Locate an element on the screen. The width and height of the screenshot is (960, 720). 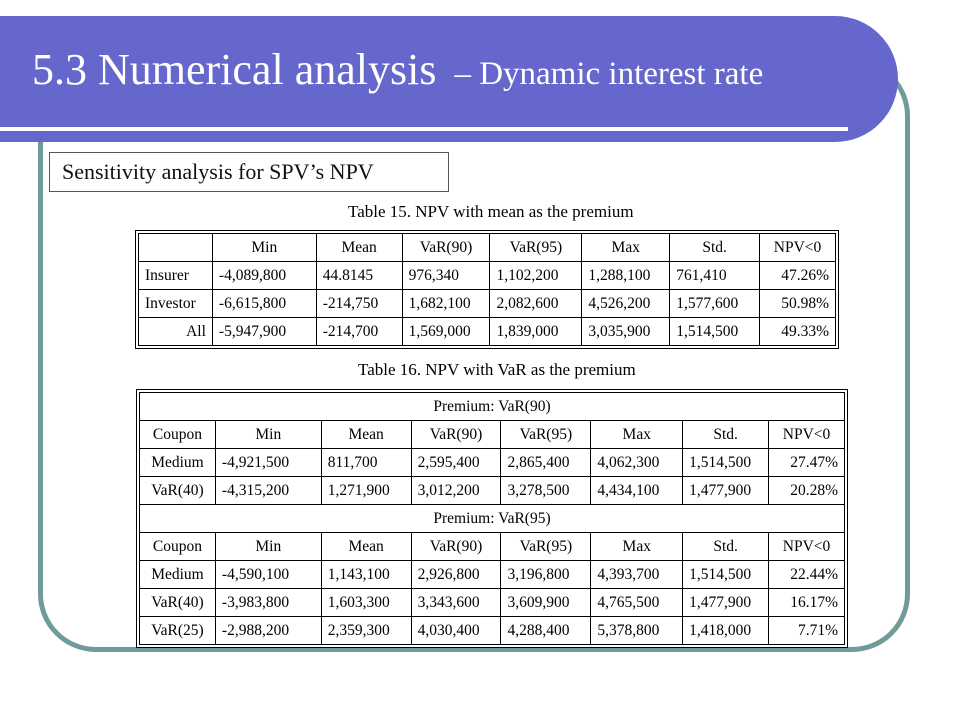
slide-title-main: 5.3 Numerical analysis is located at coordinates (234, 69).